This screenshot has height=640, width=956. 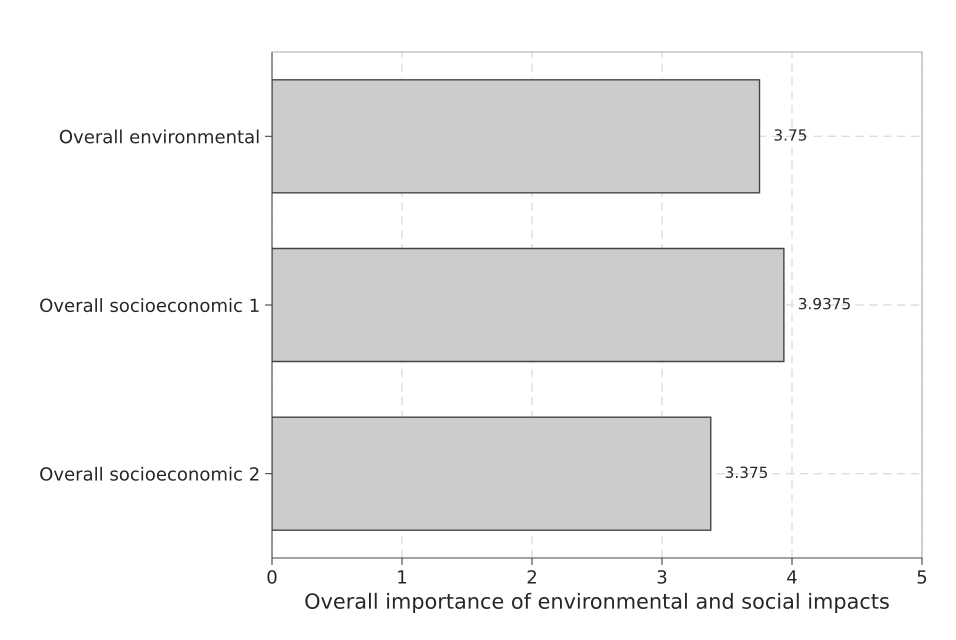 I want to click on x-tick-label: 4, so click(x=792, y=577).